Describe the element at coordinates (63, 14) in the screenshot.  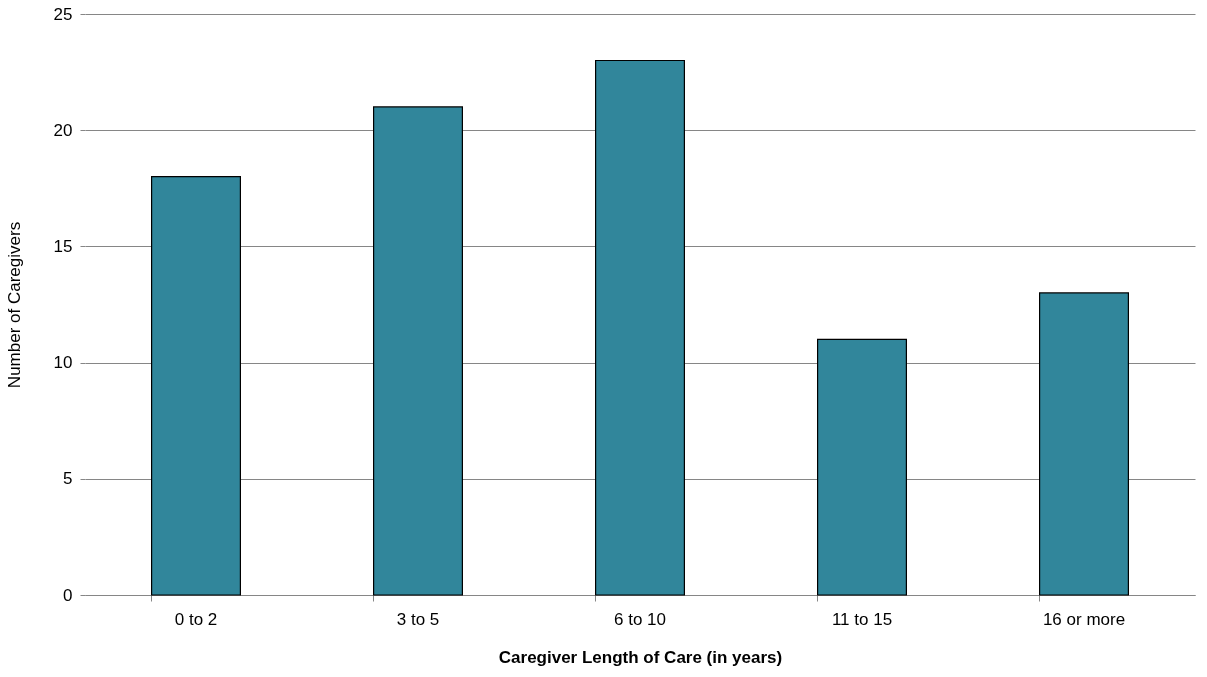
I see `y-tick-label: 25` at that location.